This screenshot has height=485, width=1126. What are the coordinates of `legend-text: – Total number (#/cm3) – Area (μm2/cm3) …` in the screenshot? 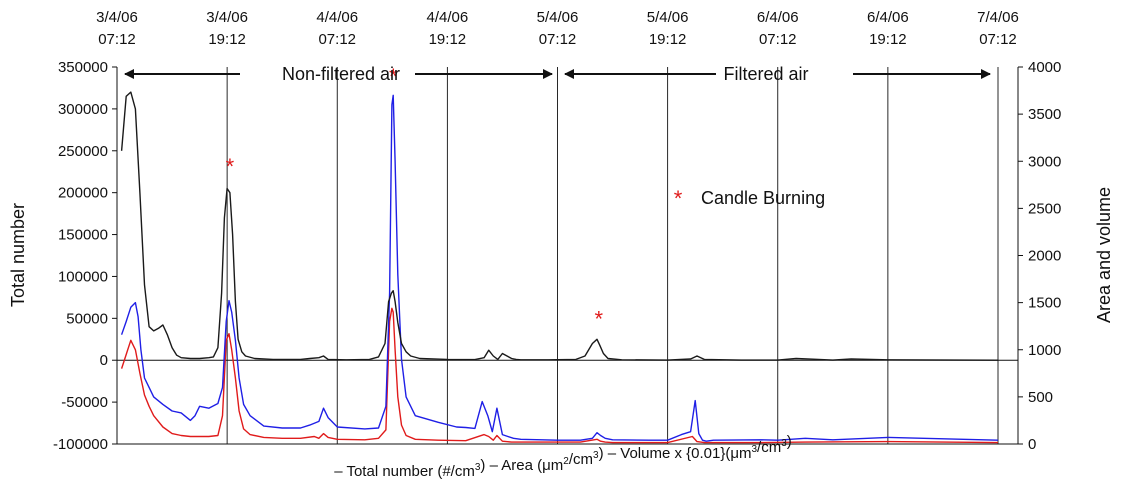 It's located at (563, 456).